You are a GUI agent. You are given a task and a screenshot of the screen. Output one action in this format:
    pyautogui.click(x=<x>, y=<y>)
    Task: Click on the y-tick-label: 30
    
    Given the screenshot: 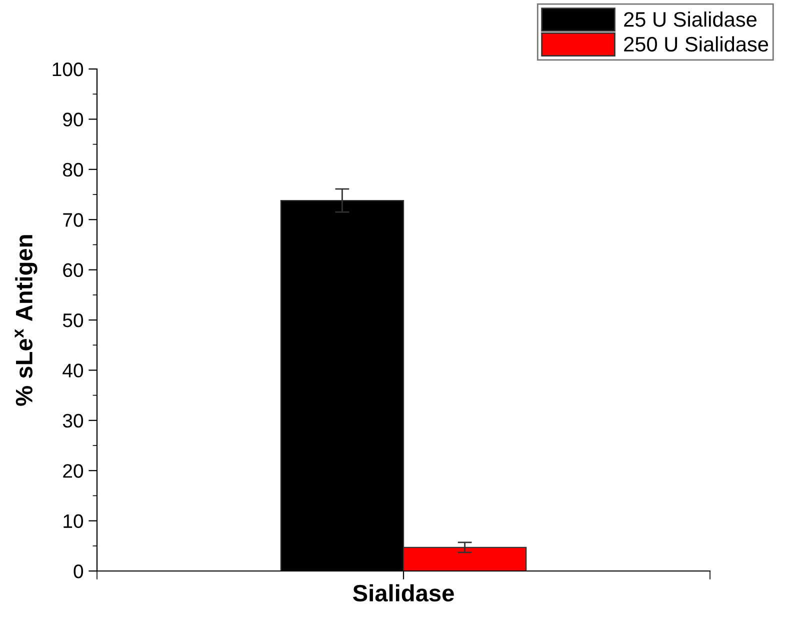 What is the action you would take?
    pyautogui.click(x=73, y=421)
    